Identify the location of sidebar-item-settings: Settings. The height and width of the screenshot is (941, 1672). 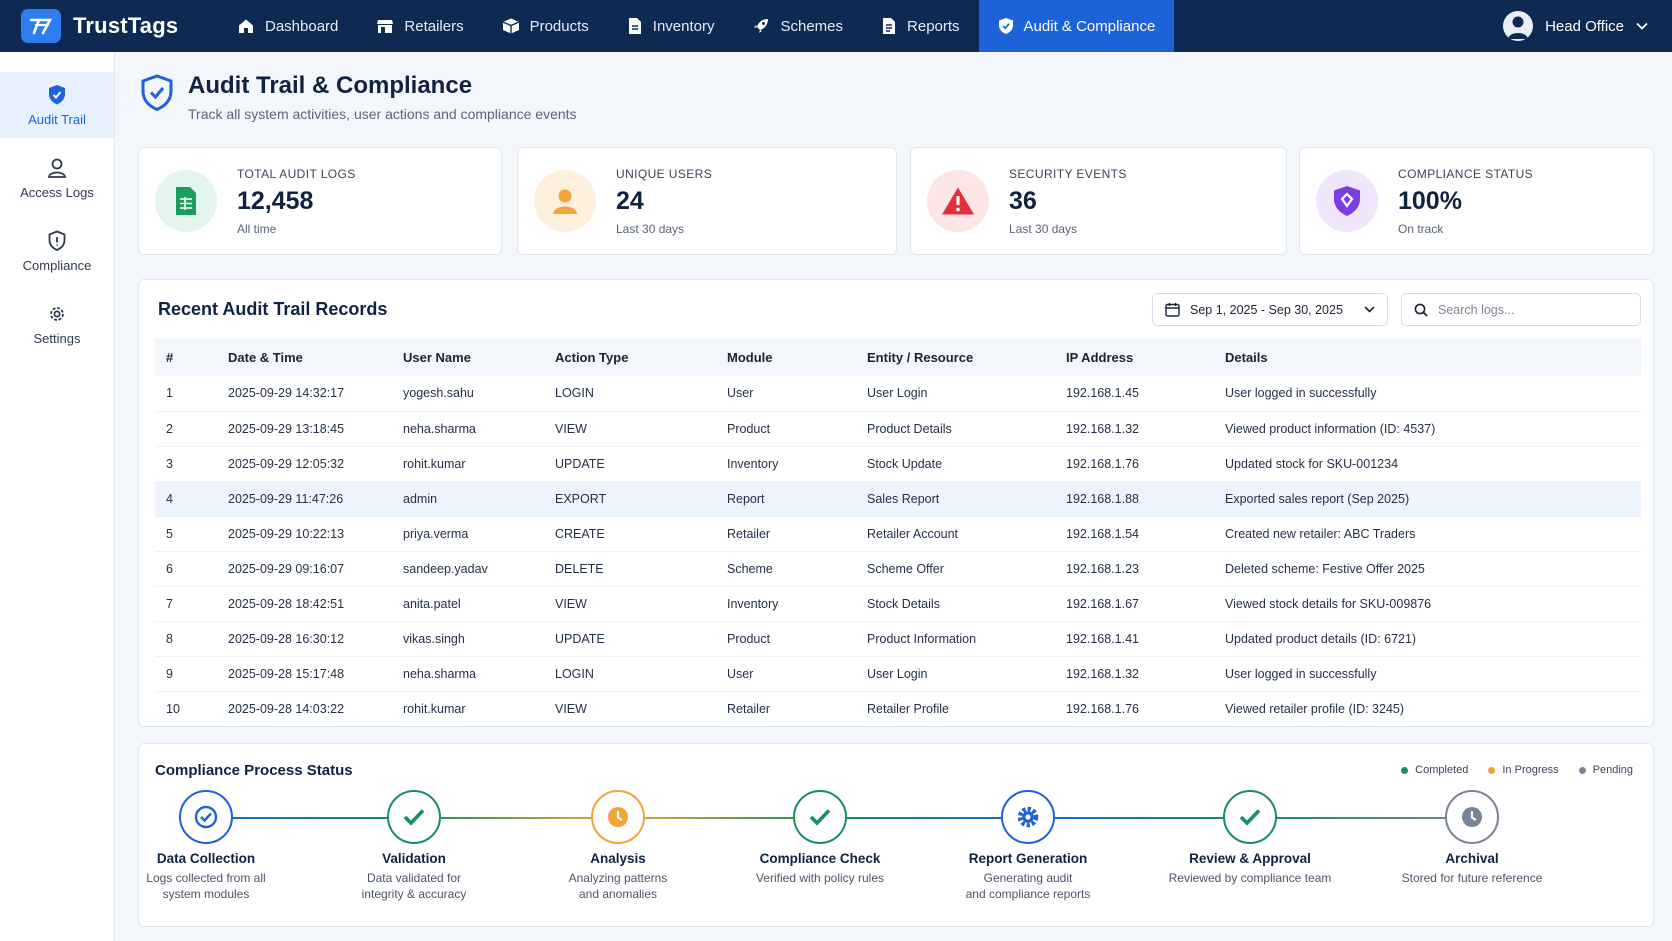
(57, 324).